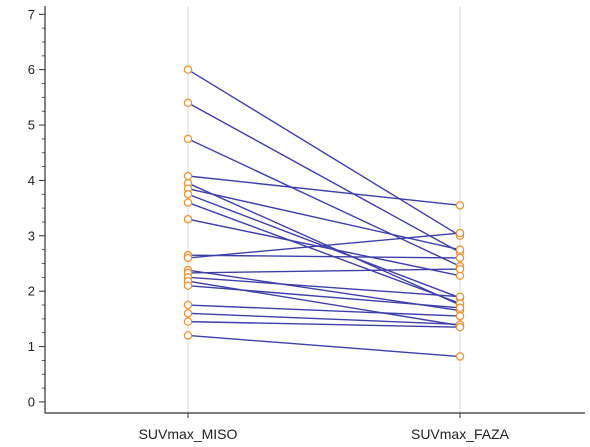 The height and width of the screenshot is (447, 590). I want to click on y-tick-label: 0, so click(31, 401).